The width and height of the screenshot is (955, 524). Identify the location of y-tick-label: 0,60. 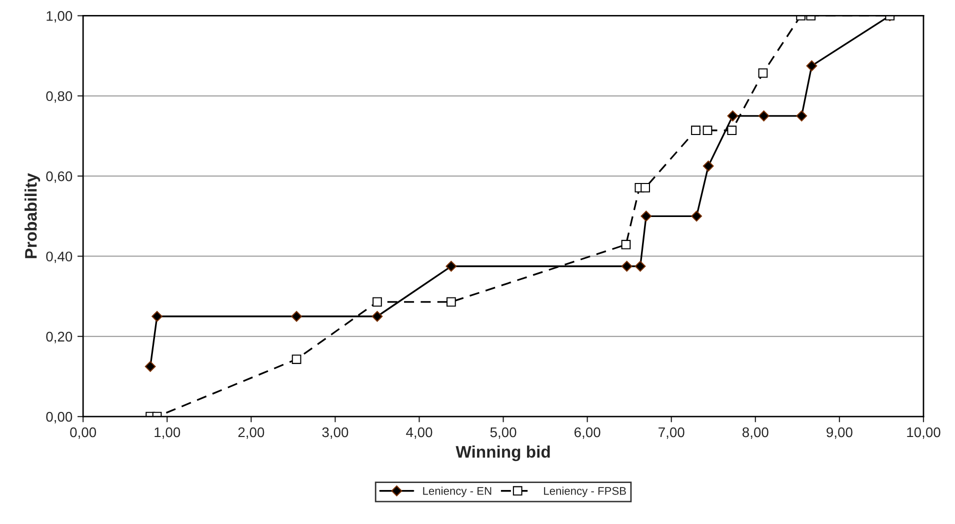
(59, 177).